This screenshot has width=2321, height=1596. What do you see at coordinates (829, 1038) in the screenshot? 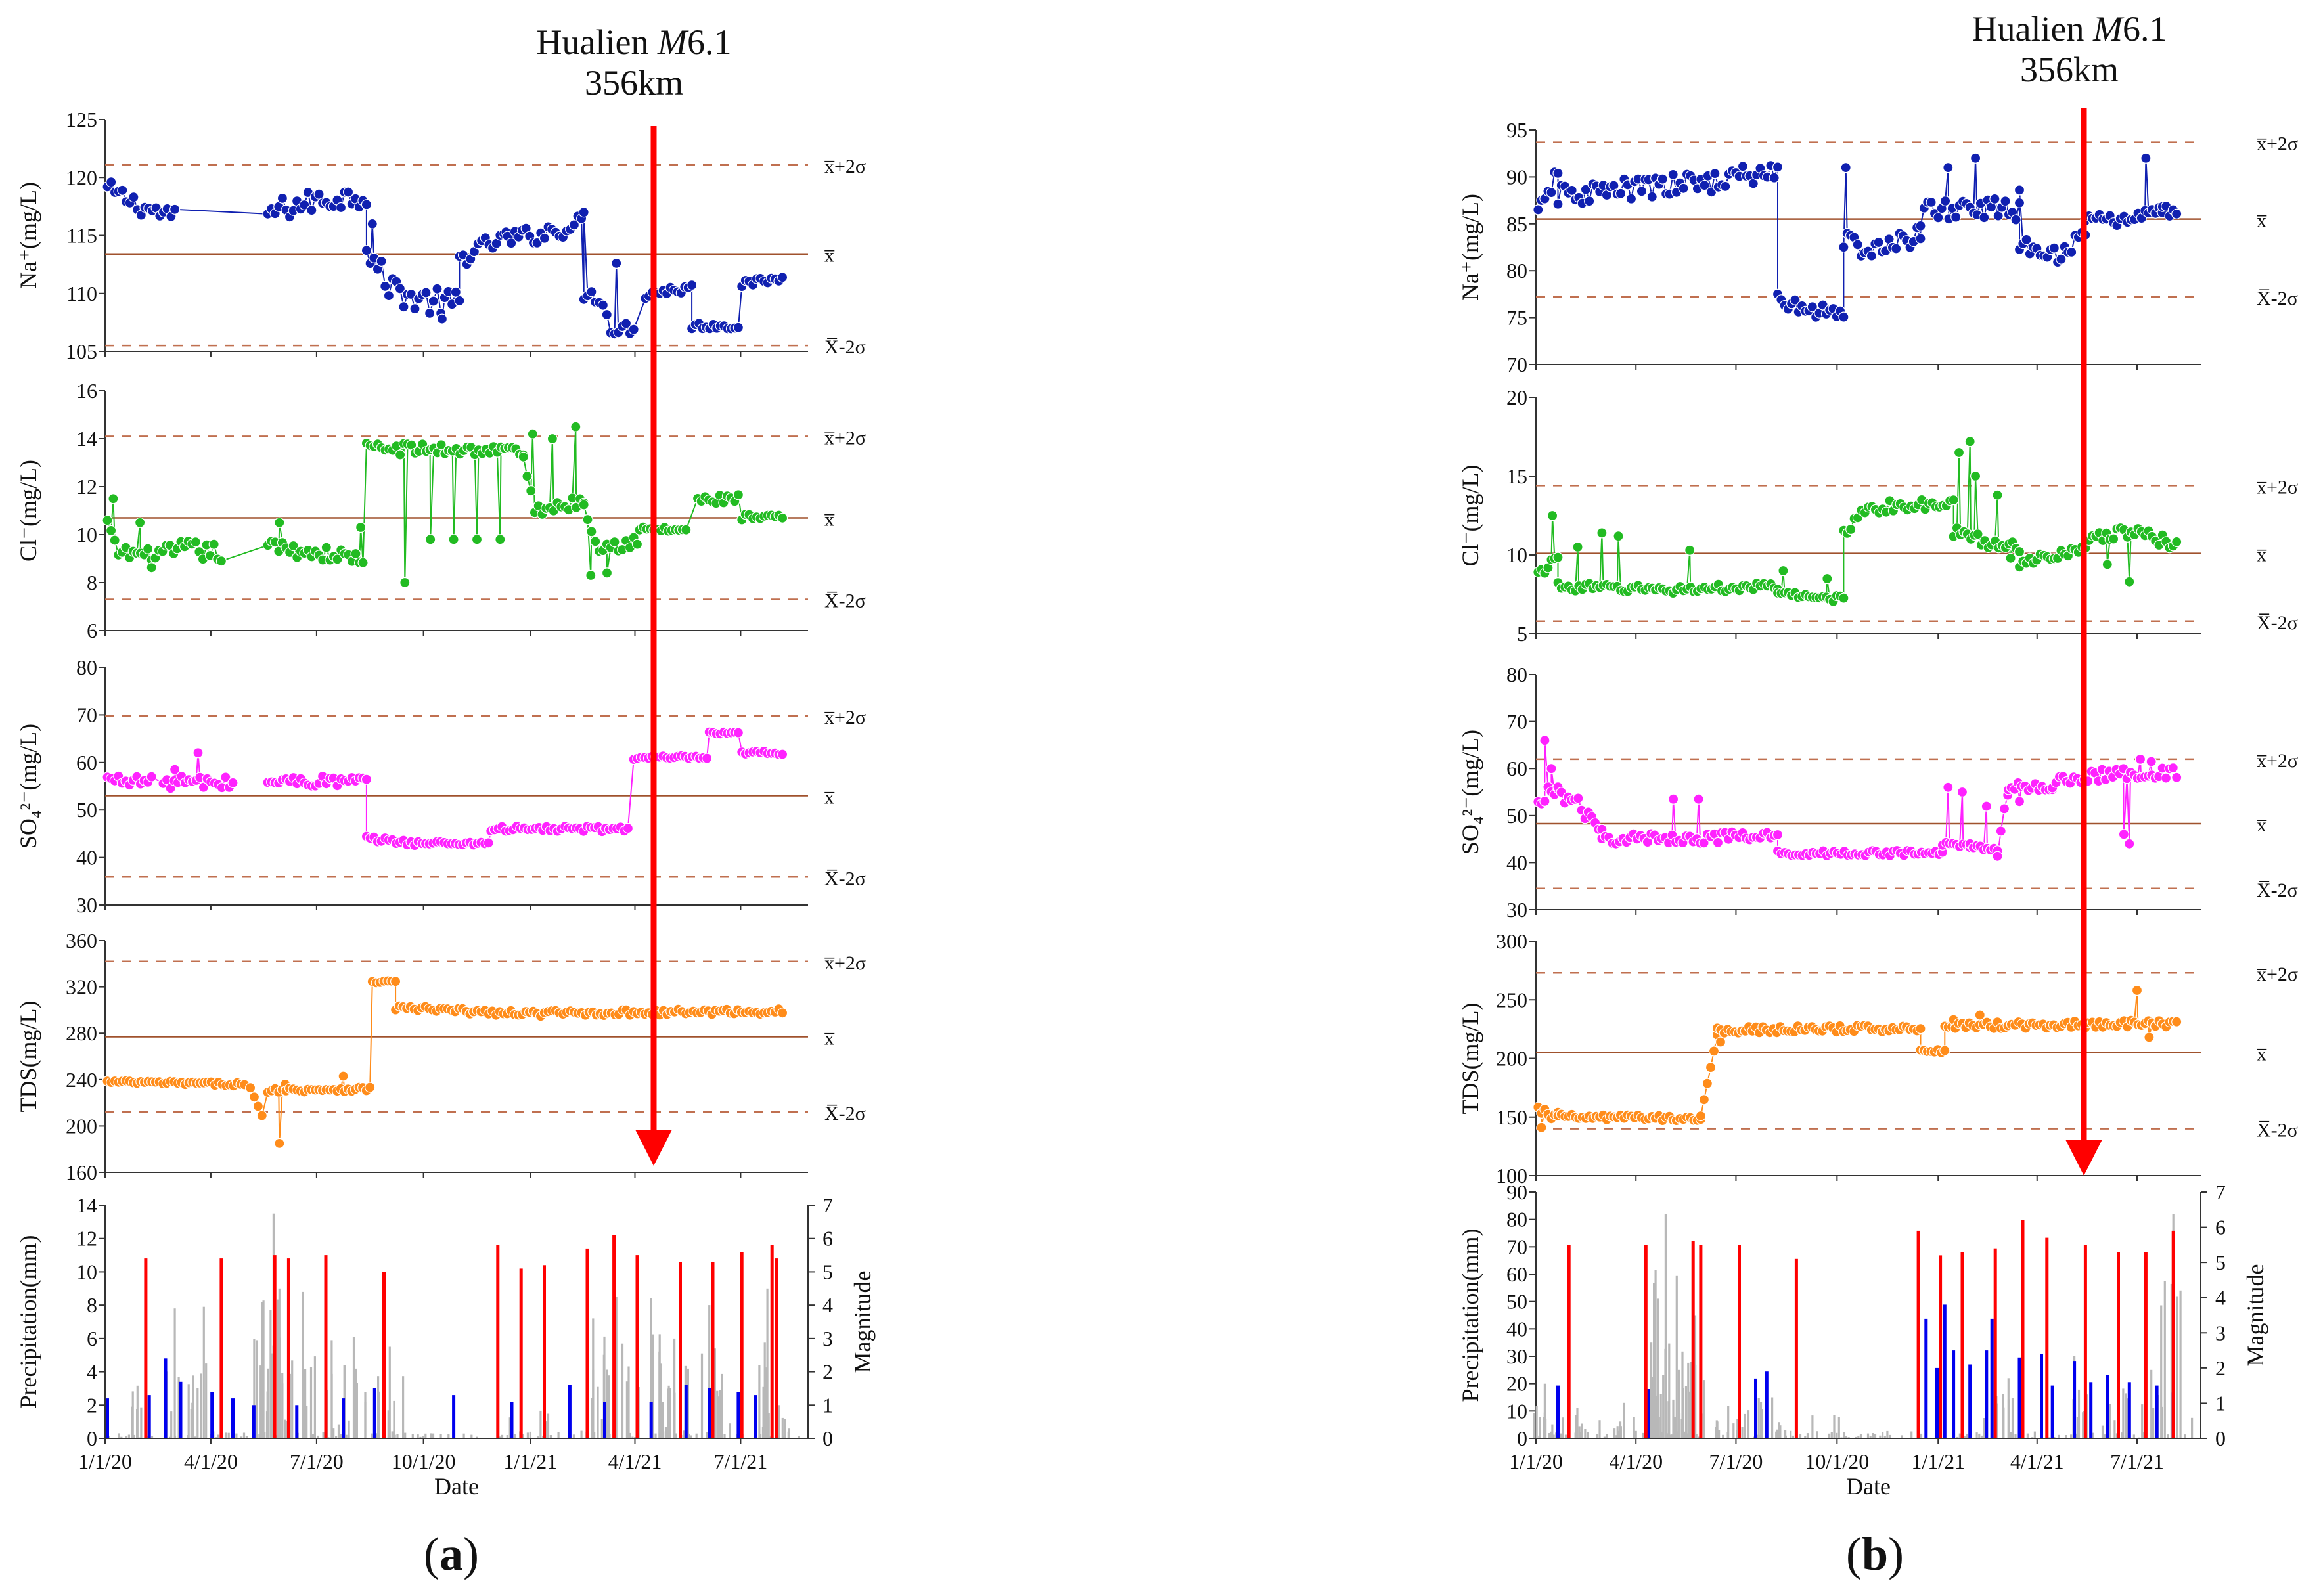
I see `ref-label-mean: x̅` at bounding box center [829, 1038].